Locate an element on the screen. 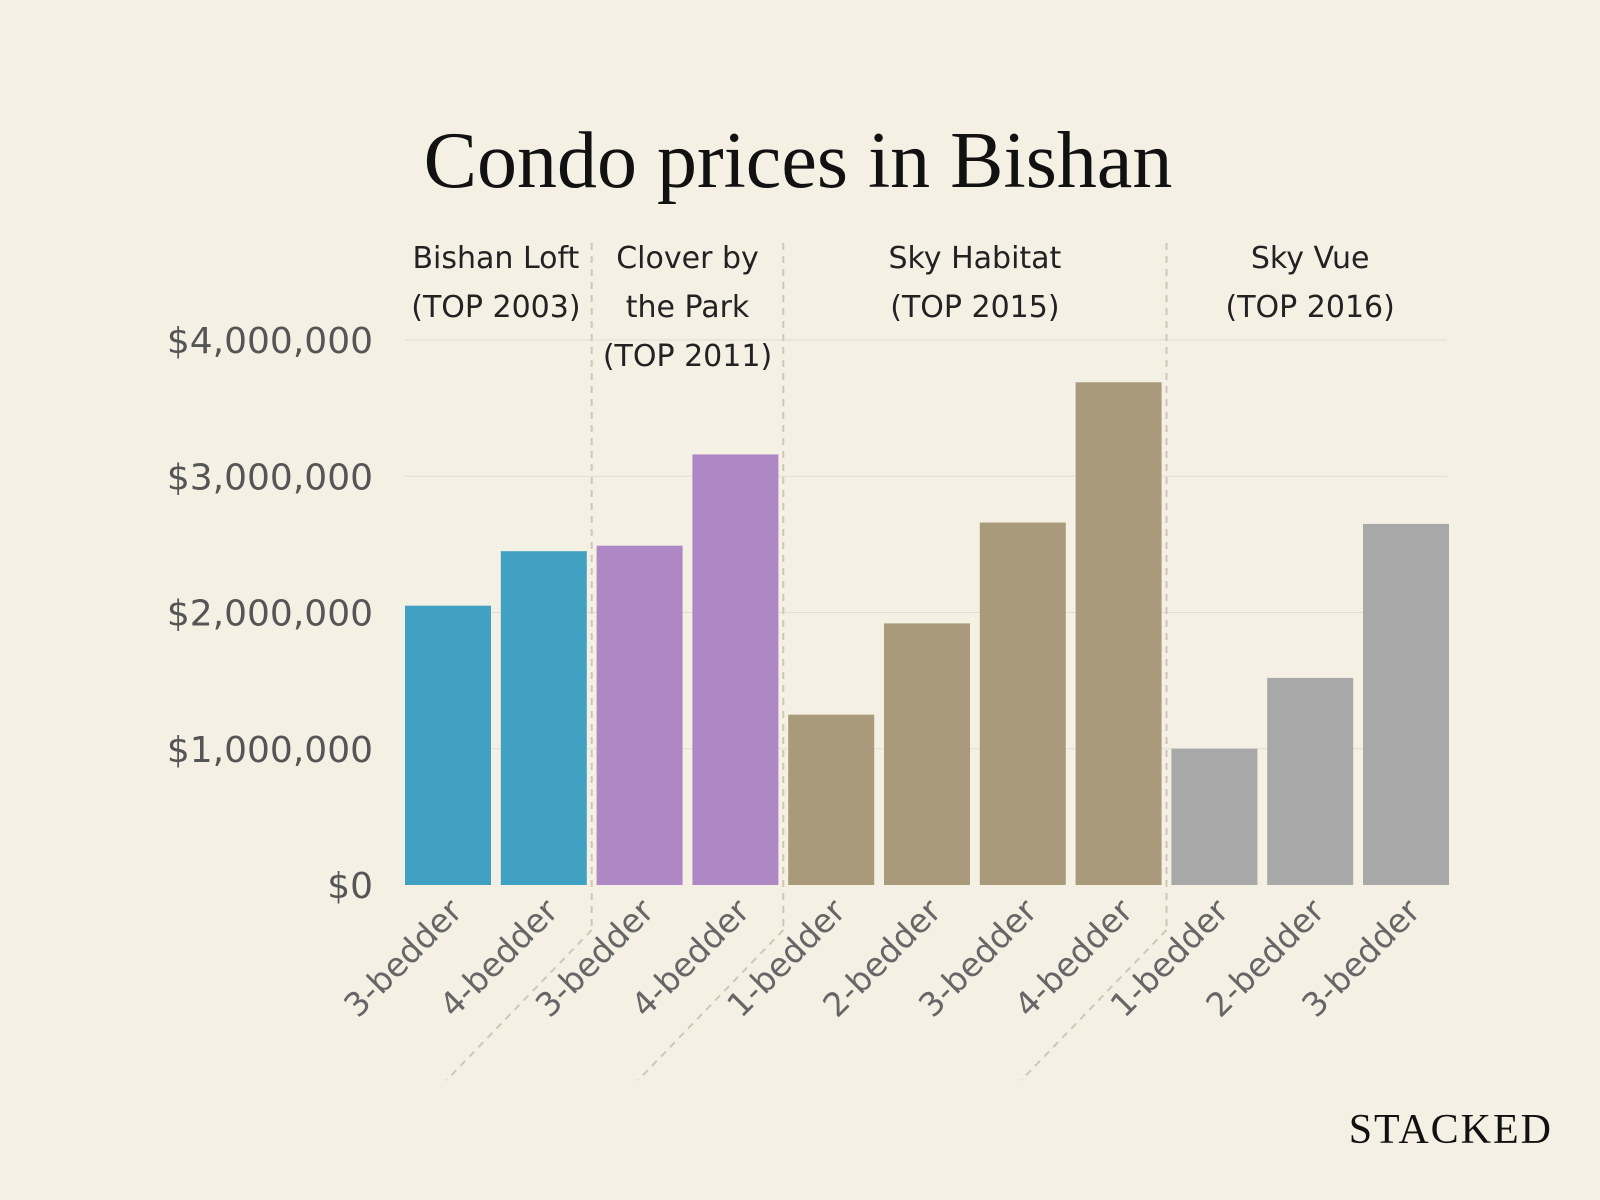  y-tick-label: $1,000,000 is located at coordinates (270, 750).